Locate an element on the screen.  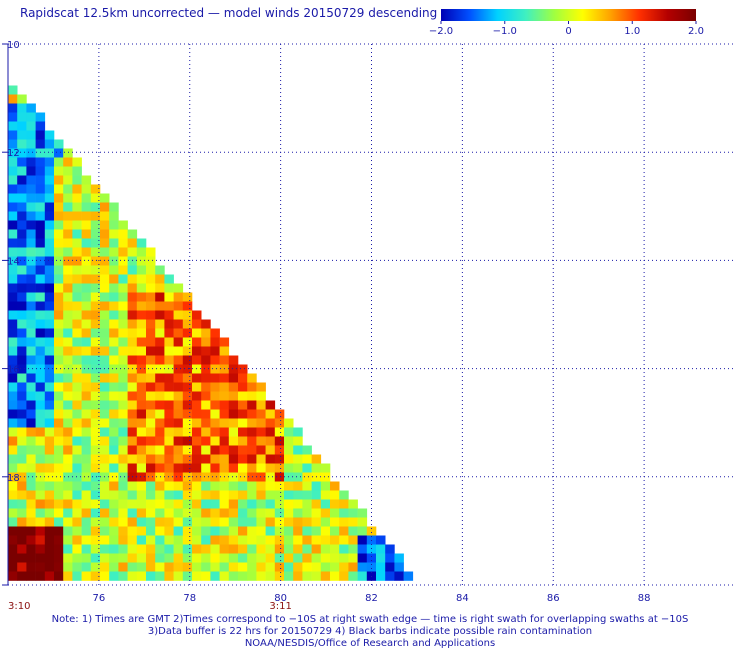
time-label: 3:11 is located at coordinates (280, 606).